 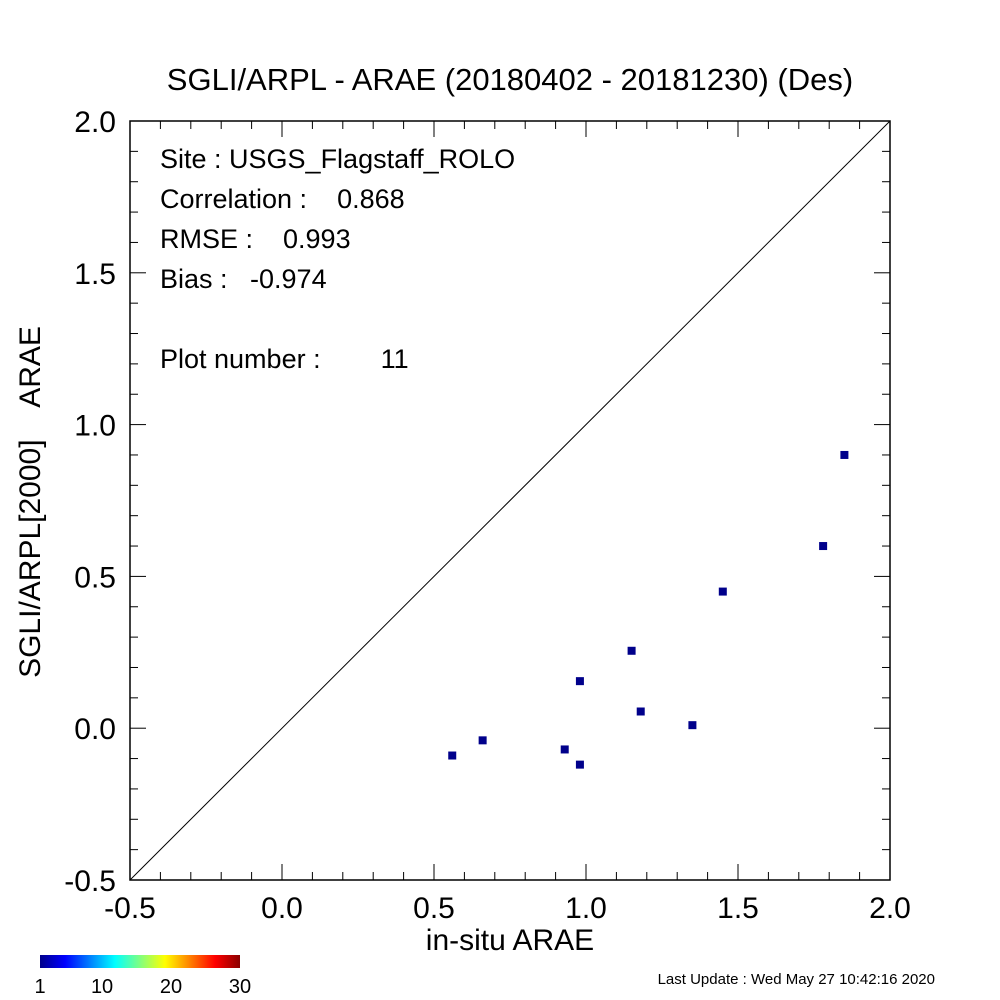 I want to click on colorbar-tick-labels: 1 10 20 30, so click(x=142, y=987).